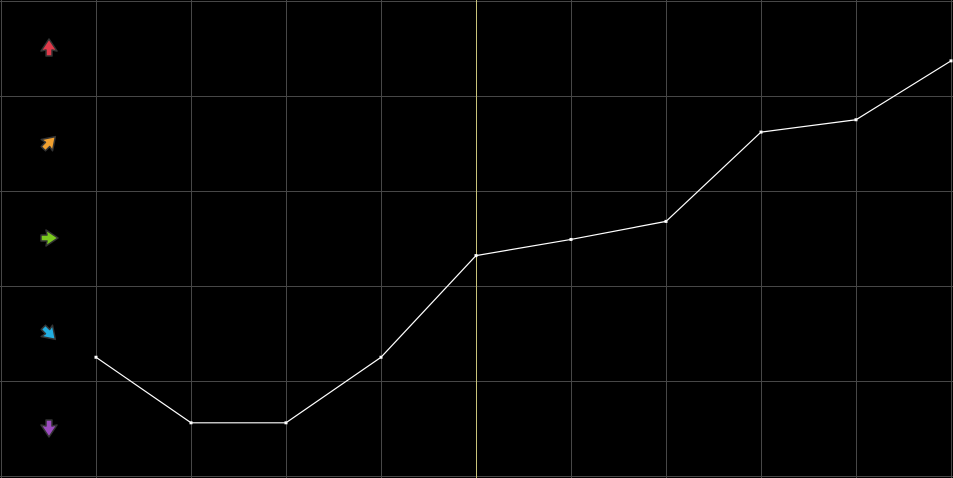 The image size is (953, 478). What do you see at coordinates (48, 332) in the screenshot?
I see `arrow-down-right-icon` at bounding box center [48, 332].